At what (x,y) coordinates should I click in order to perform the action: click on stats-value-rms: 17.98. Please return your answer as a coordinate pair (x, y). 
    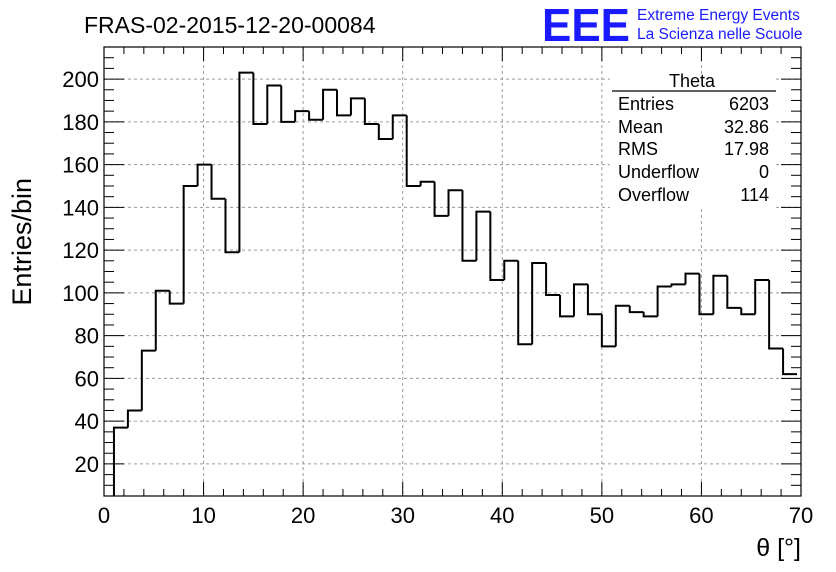
    Looking at the image, I should click on (746, 149).